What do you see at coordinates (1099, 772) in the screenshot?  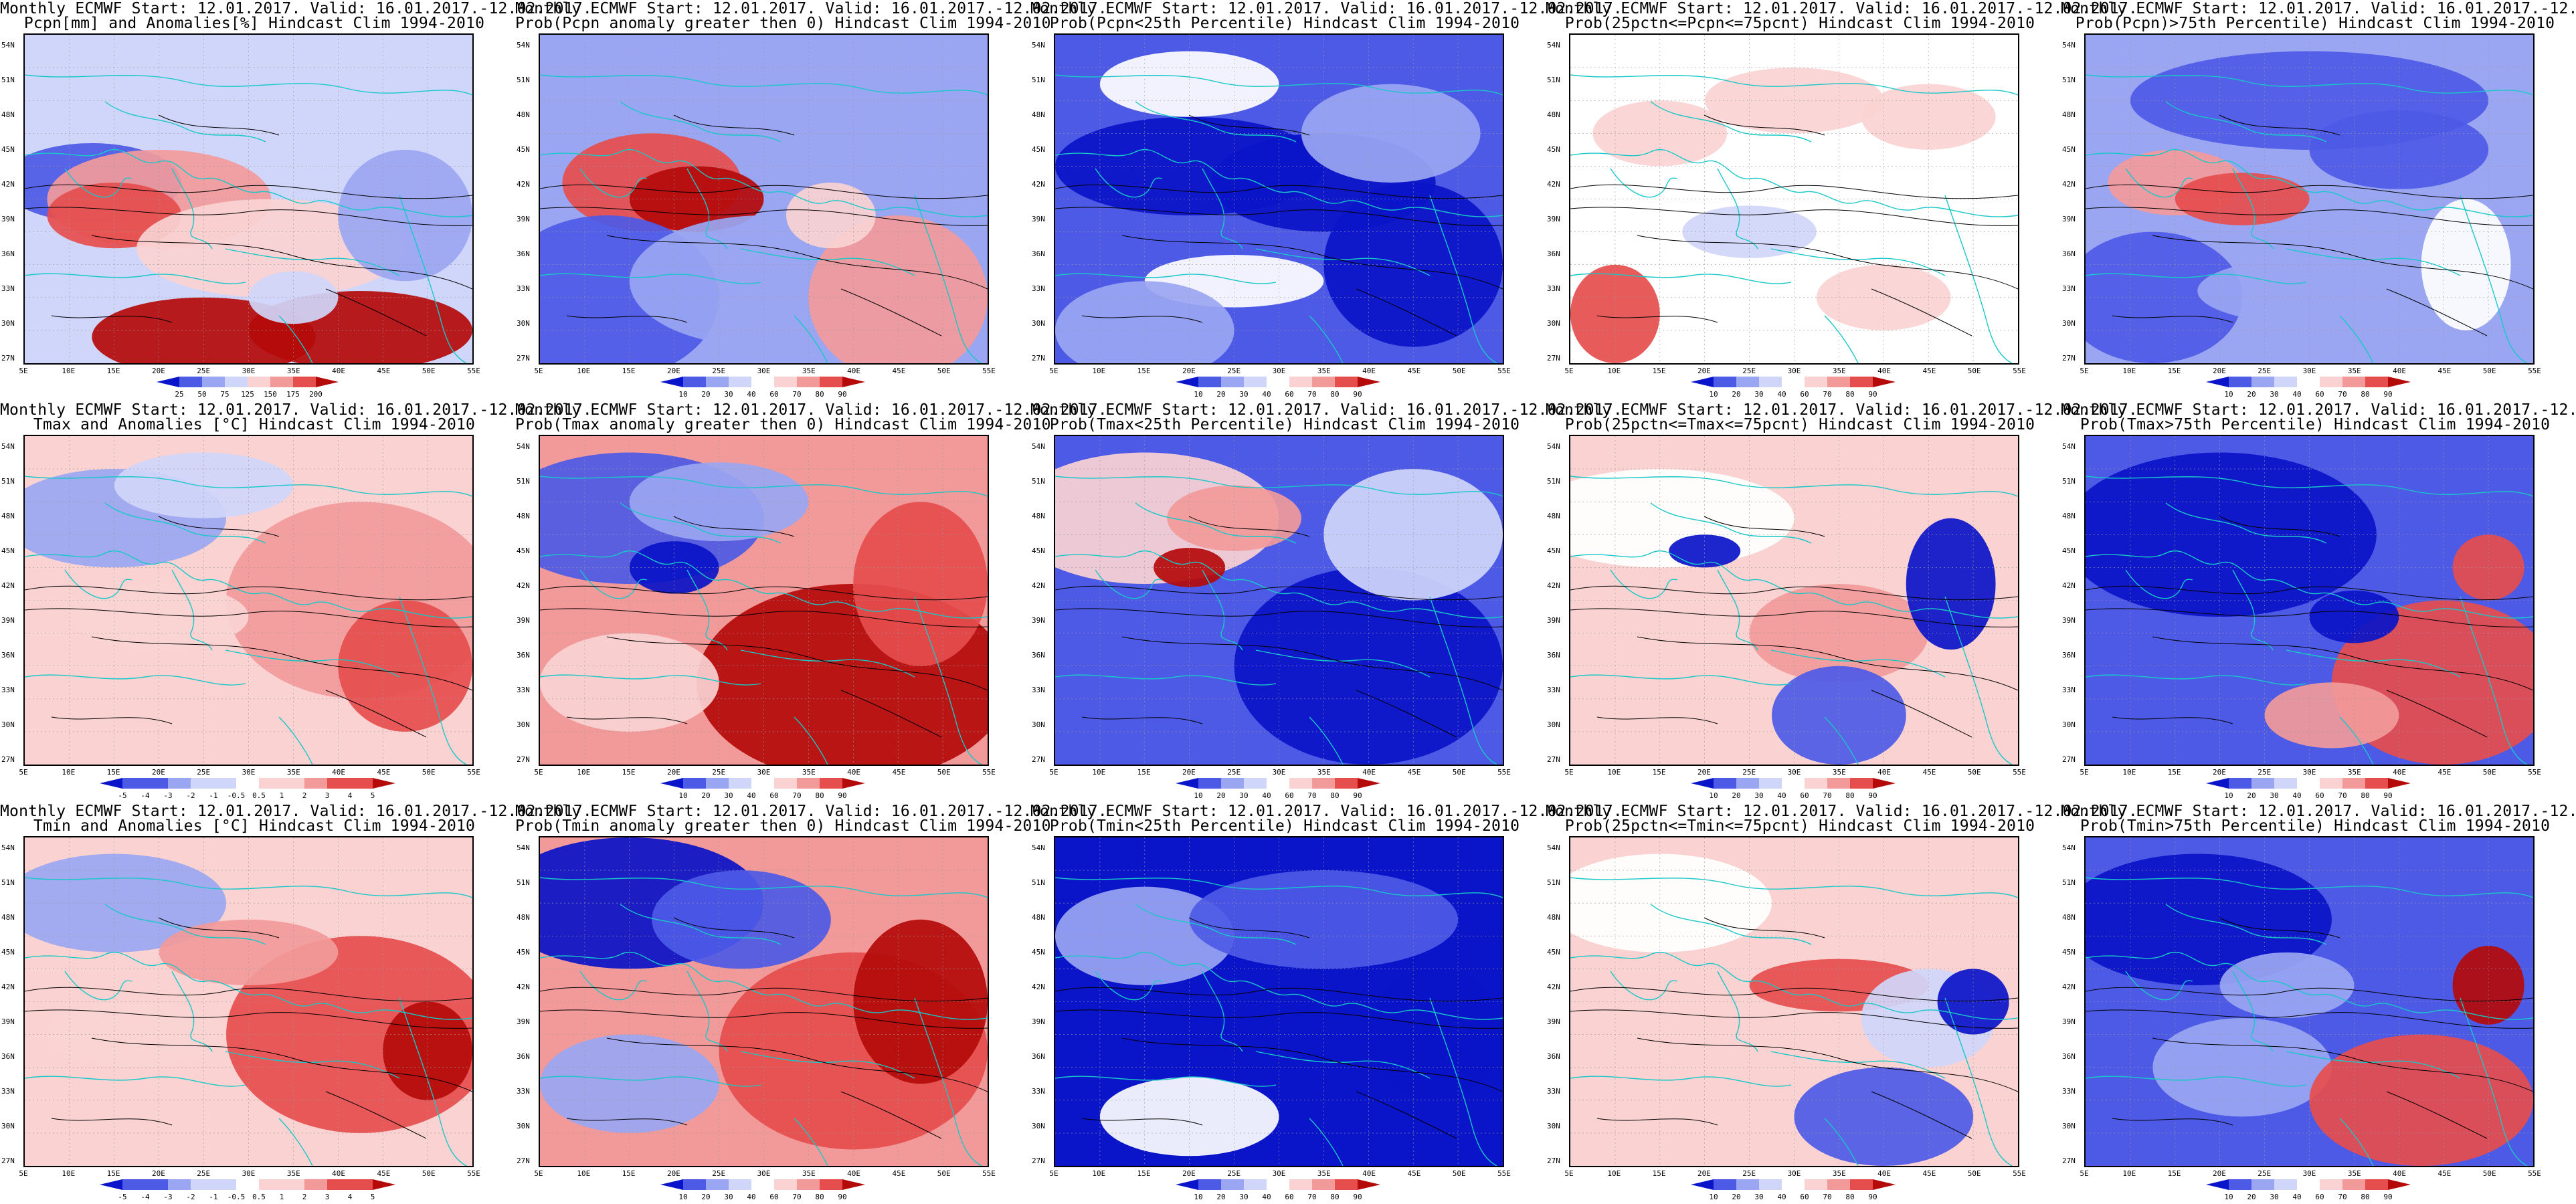 I see `lon-tick-label: 10E` at bounding box center [1099, 772].